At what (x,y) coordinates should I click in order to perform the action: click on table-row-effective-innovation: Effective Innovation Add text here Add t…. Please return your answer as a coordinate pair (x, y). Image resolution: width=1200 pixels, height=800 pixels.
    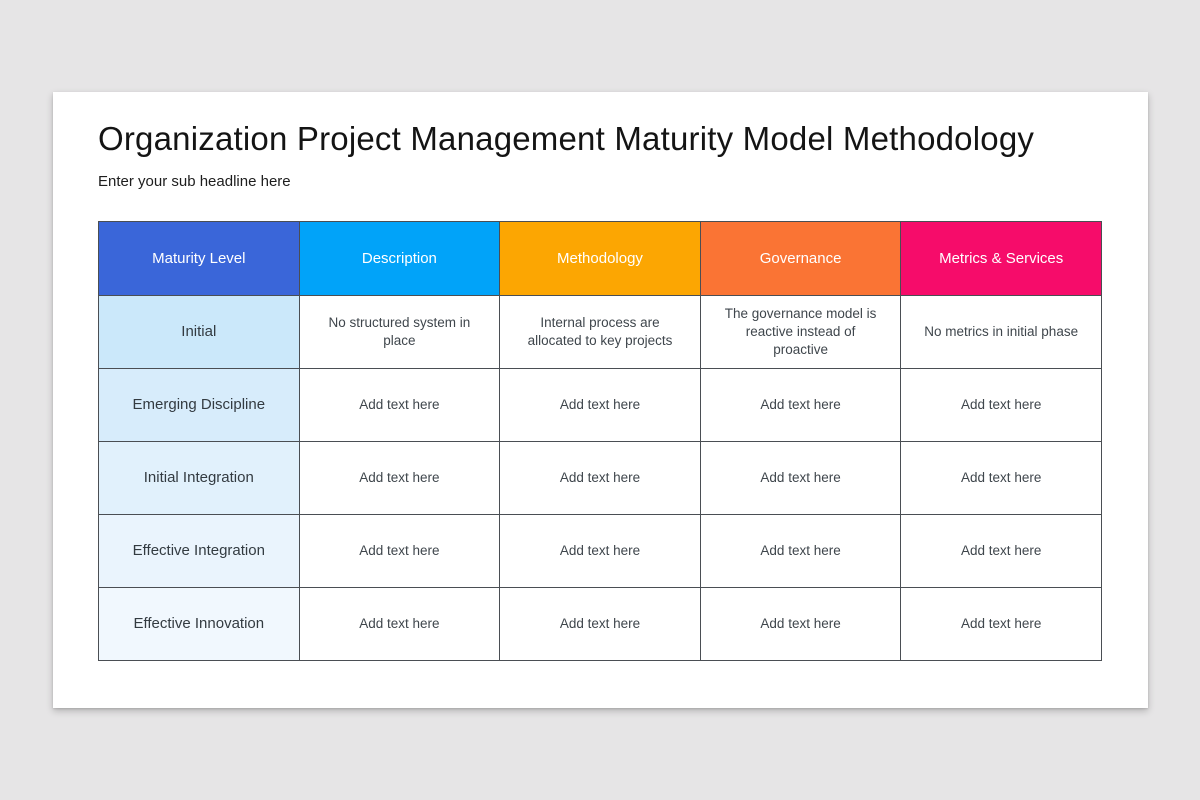
    Looking at the image, I should click on (600, 624).